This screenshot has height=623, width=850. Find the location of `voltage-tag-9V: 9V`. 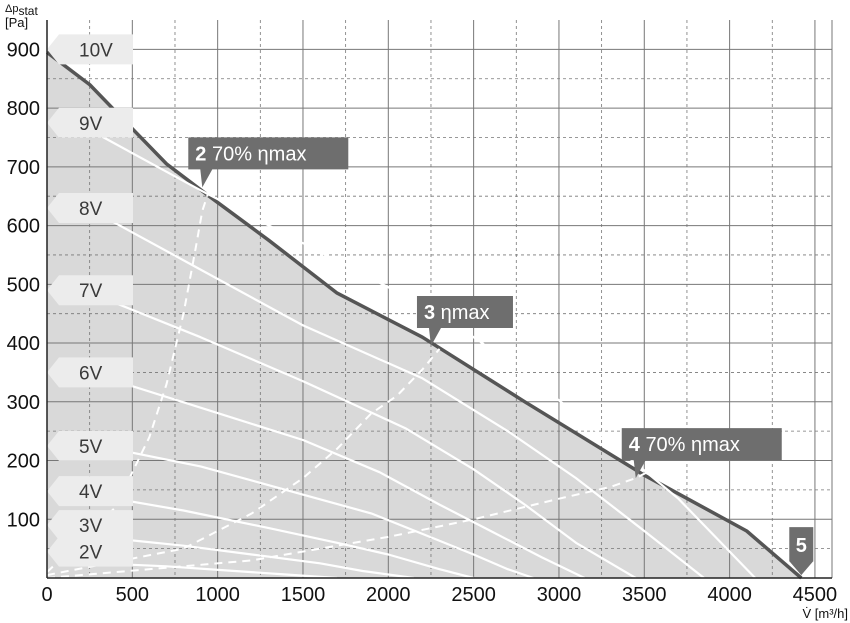

voltage-tag-9V: 9V is located at coordinates (90, 122).